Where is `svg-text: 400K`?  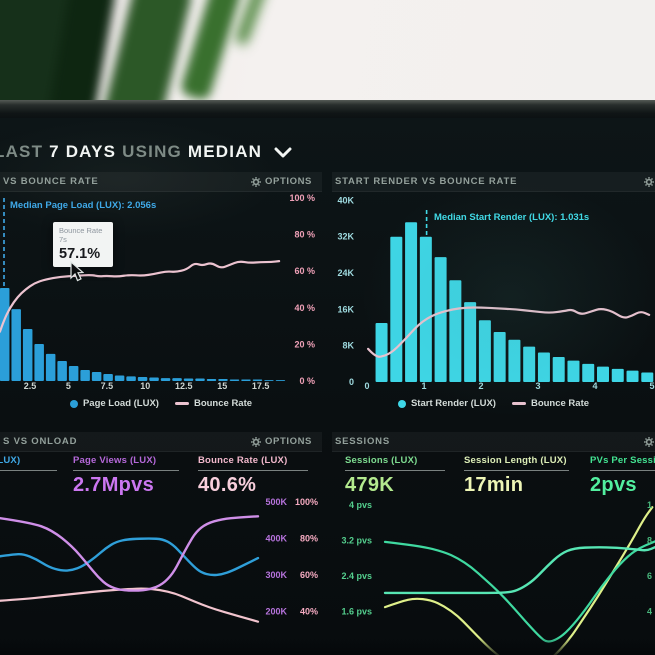 svg-text: 400K is located at coordinates (276, 539).